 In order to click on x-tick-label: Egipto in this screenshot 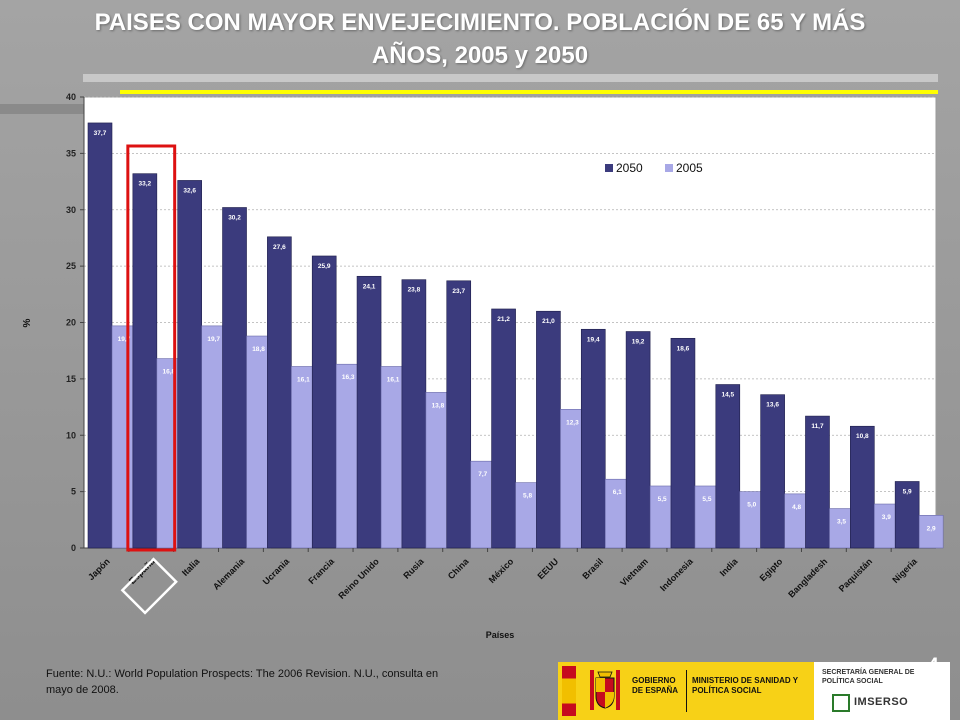, I will do `click(771, 569)`.